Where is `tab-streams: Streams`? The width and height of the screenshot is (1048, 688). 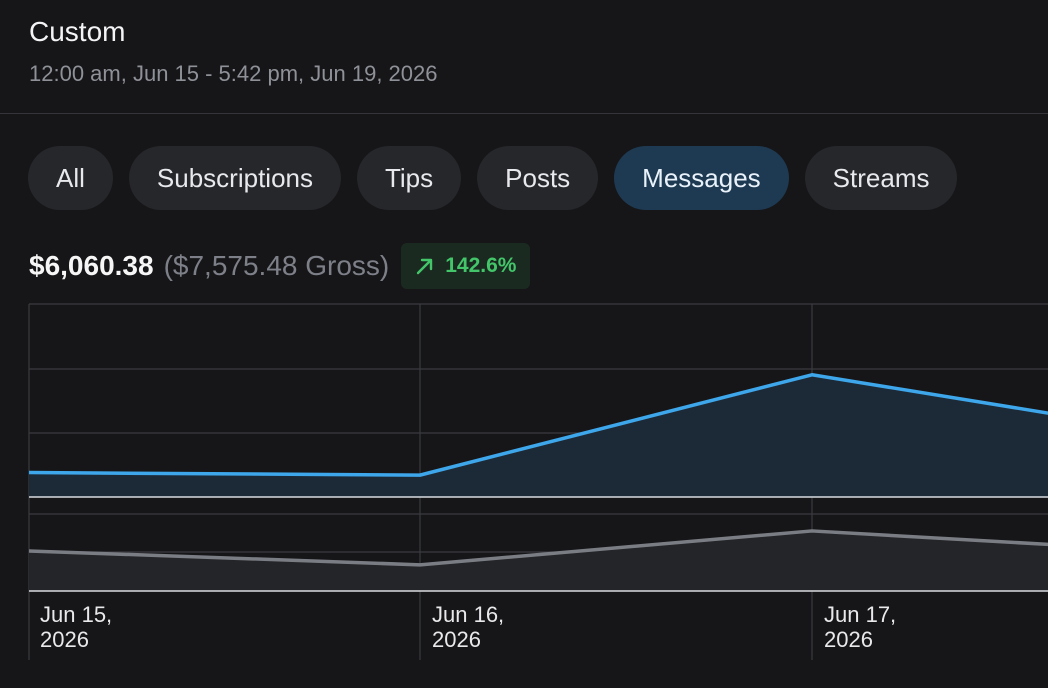 tab-streams: Streams is located at coordinates (881, 178).